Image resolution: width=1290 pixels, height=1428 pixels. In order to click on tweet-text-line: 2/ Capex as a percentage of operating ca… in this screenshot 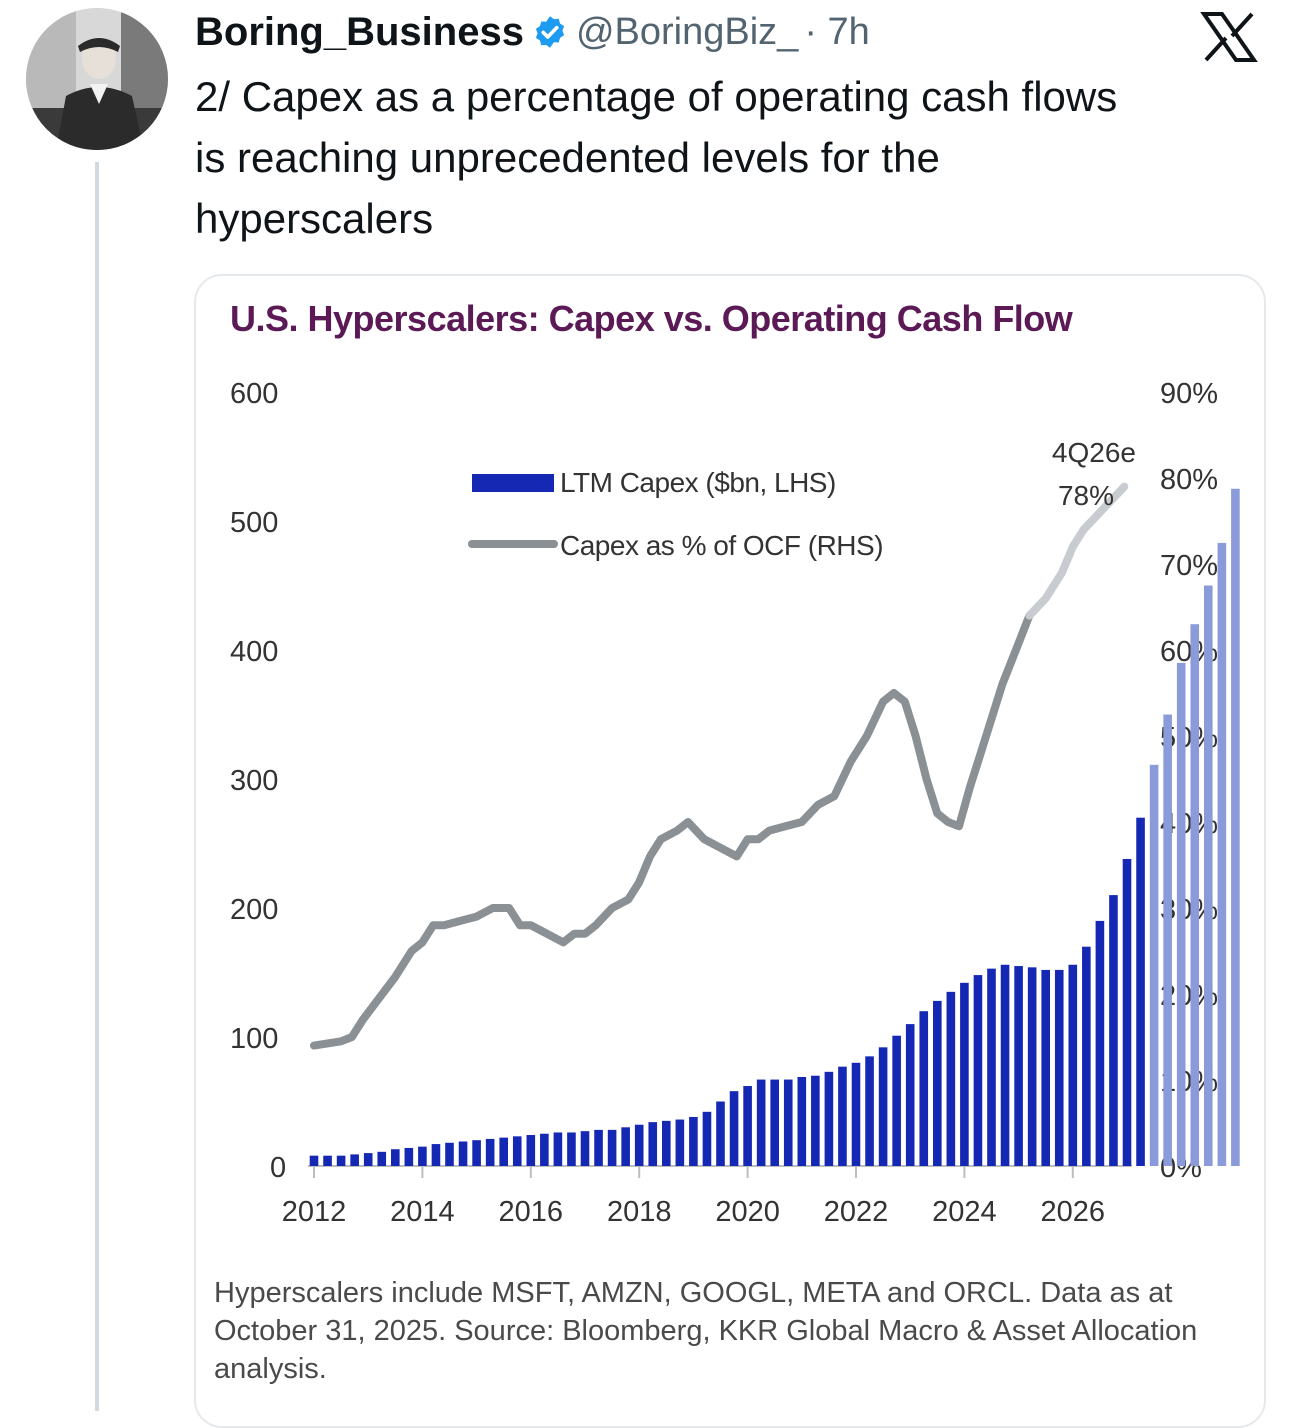, I will do `click(656, 96)`.